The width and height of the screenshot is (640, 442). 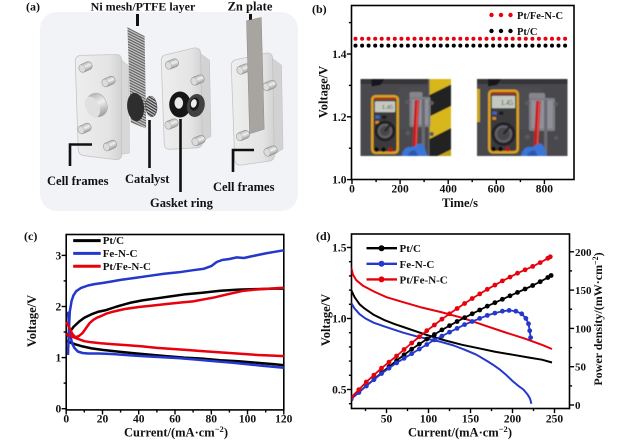 What do you see at coordinates (598, 318) in the screenshot?
I see `svg-text: Power density/(mW·cm−2)` at bounding box center [598, 318].